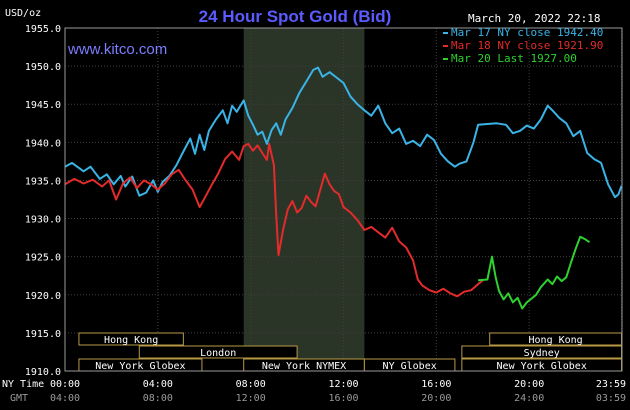  I want to click on timestamp: March 20, 2022 22:18, so click(534, 18).